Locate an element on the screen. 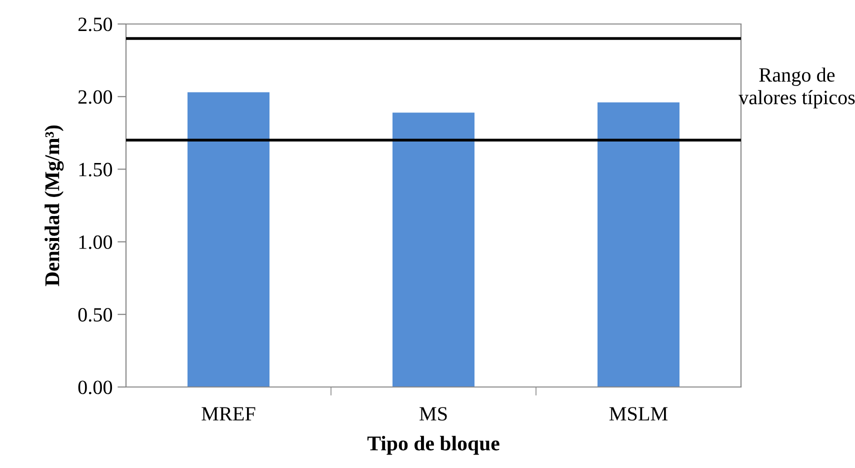 The image size is (855, 468). x-tick-label: MS is located at coordinates (433, 414).